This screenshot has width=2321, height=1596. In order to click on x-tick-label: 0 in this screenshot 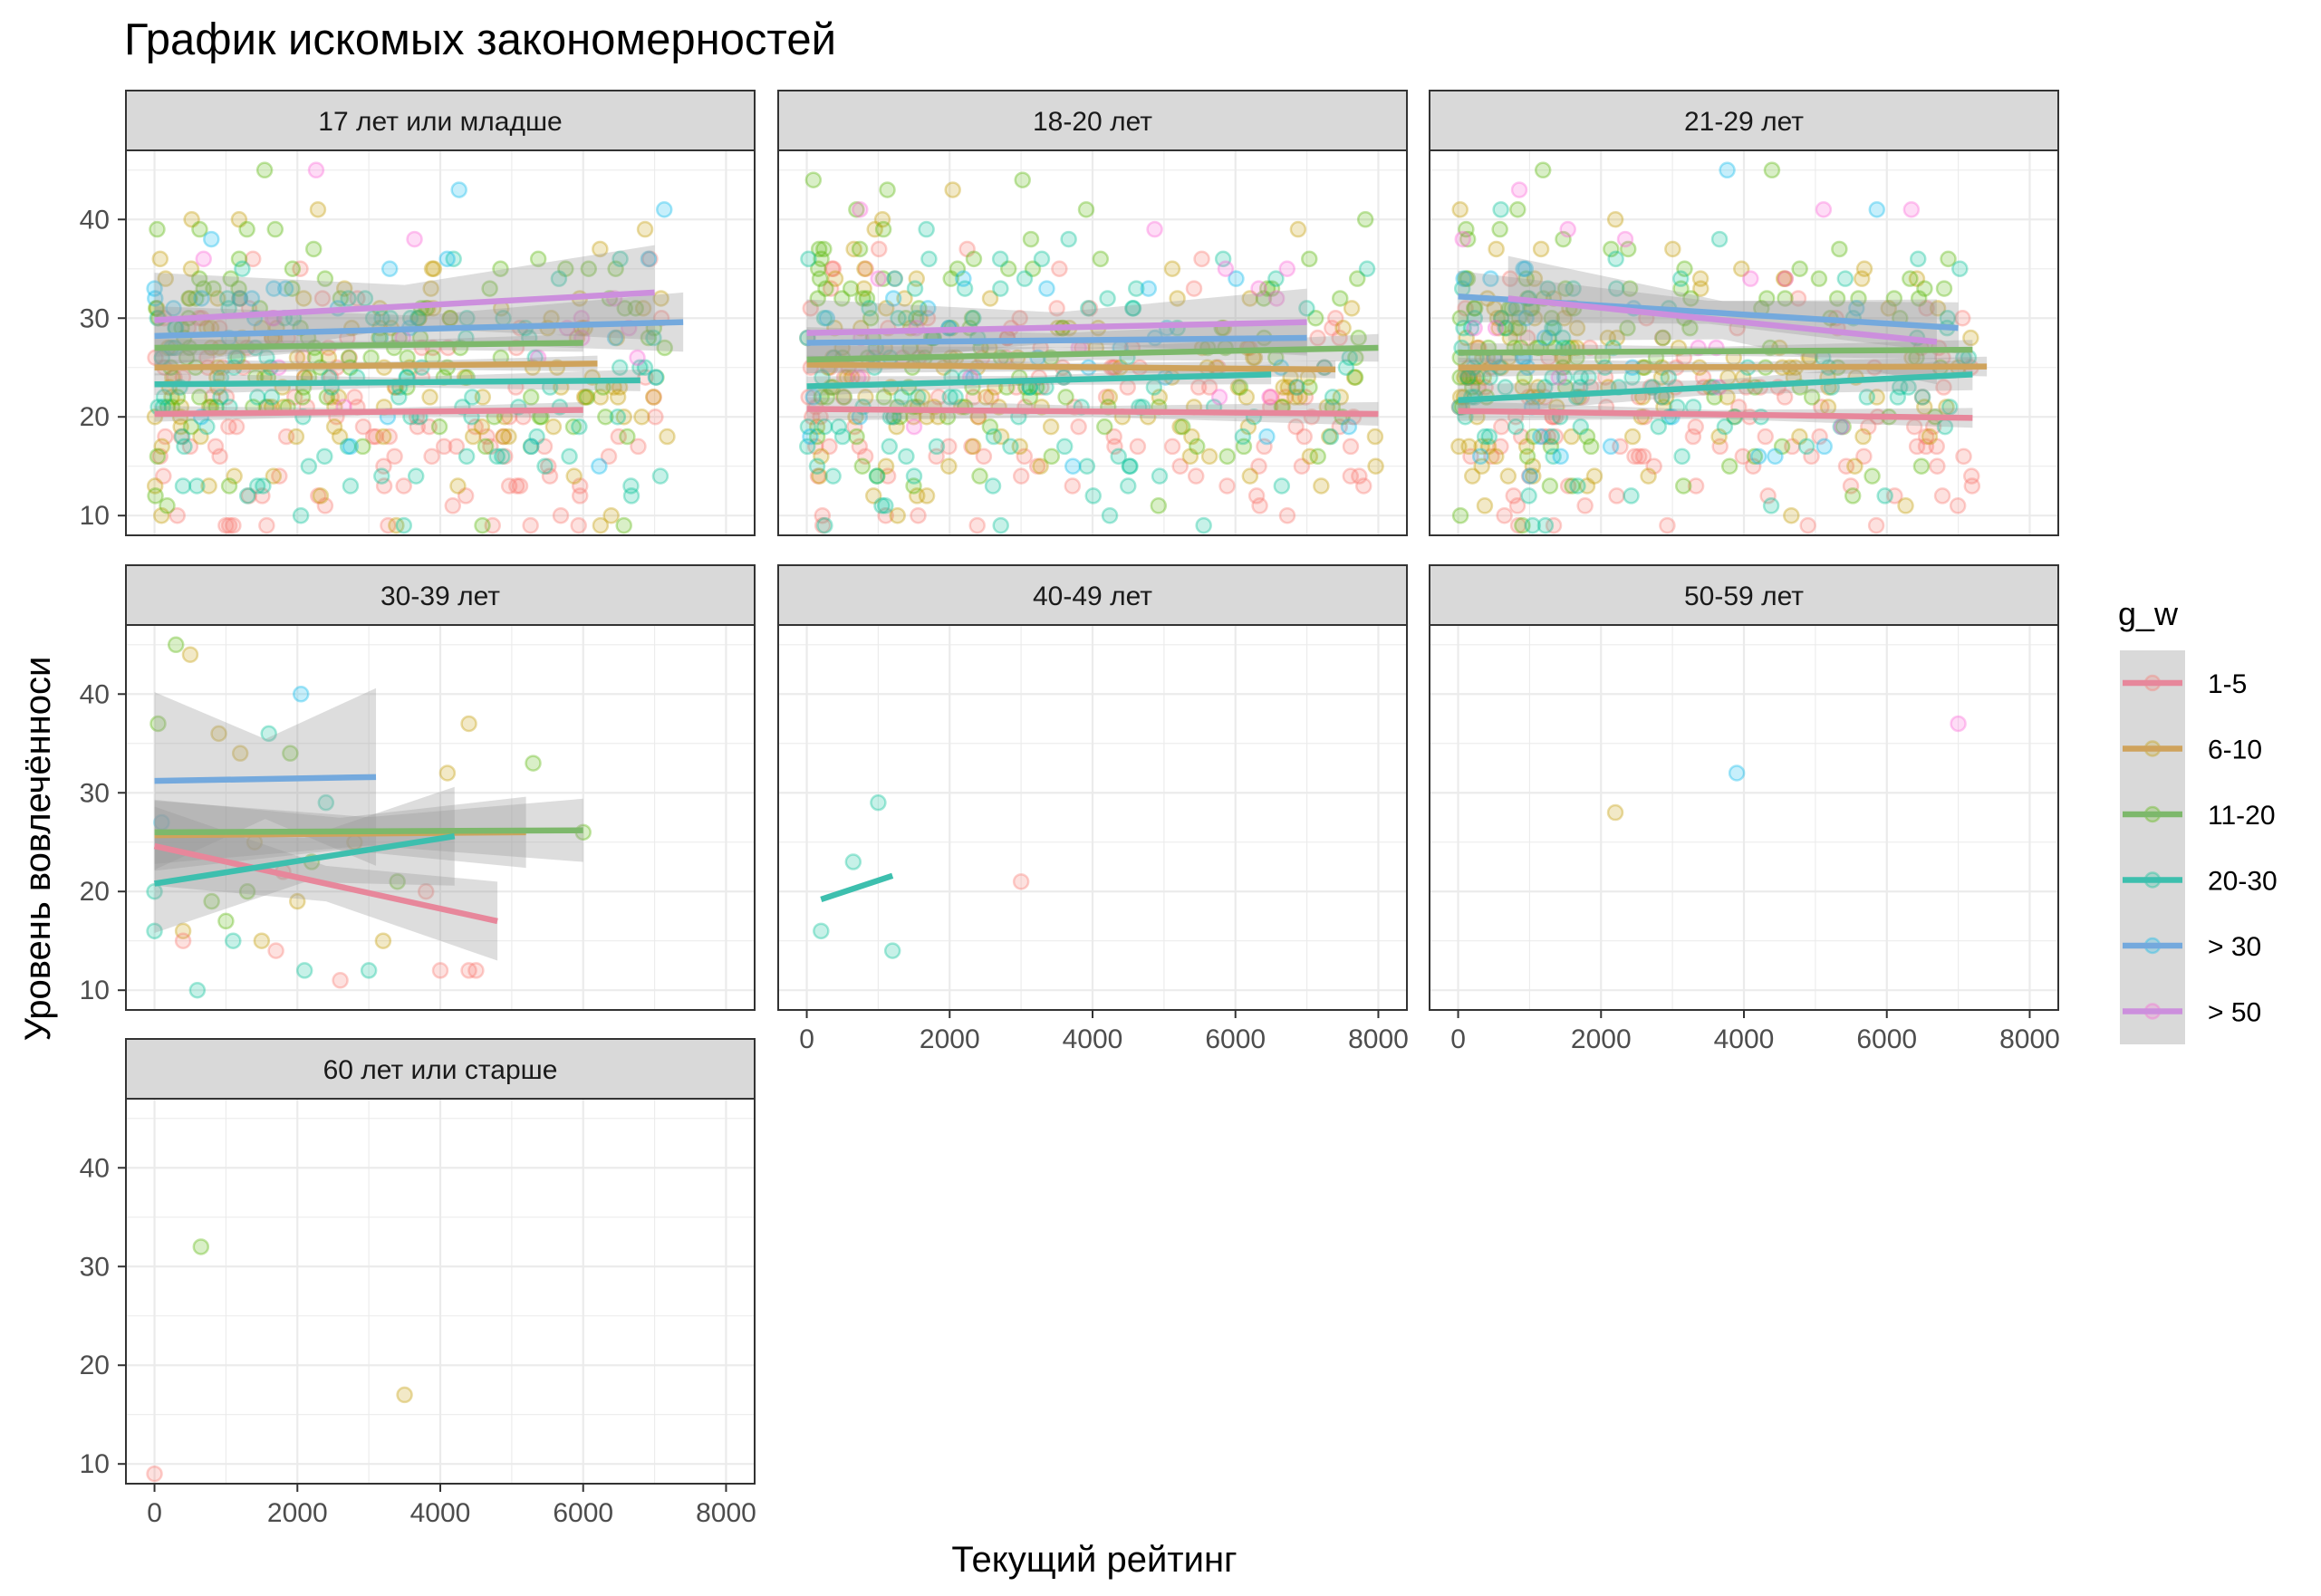, I will do `click(154, 1513)`.